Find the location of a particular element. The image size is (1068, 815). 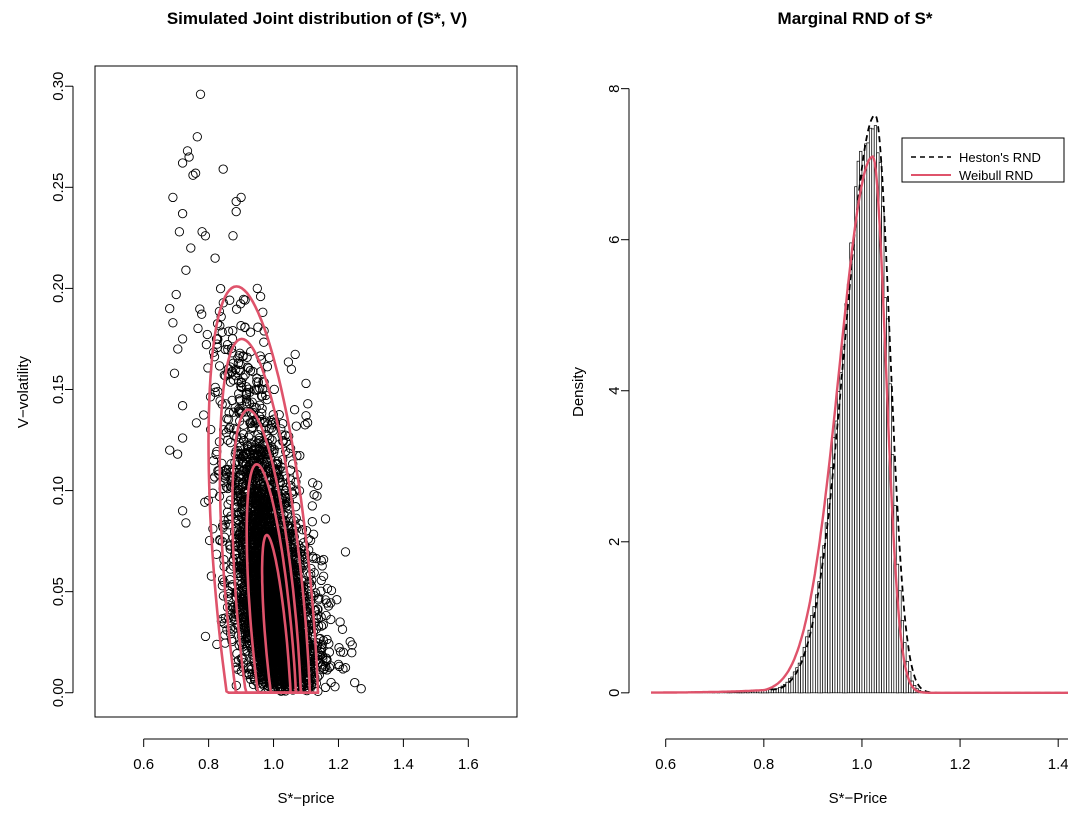

y-tick-label: 0.20 is located at coordinates (58, 288).